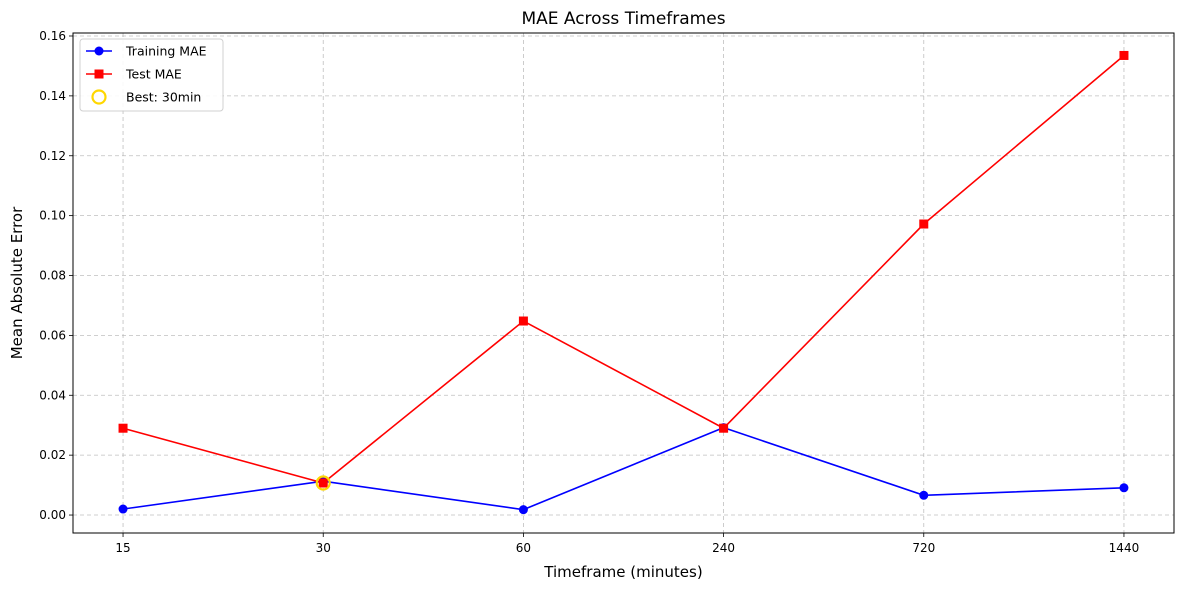 This screenshot has width=1189, height=590. Describe the element at coordinates (17, 282) in the screenshot. I see `y-axis-label: Mean Absolute Error` at that location.